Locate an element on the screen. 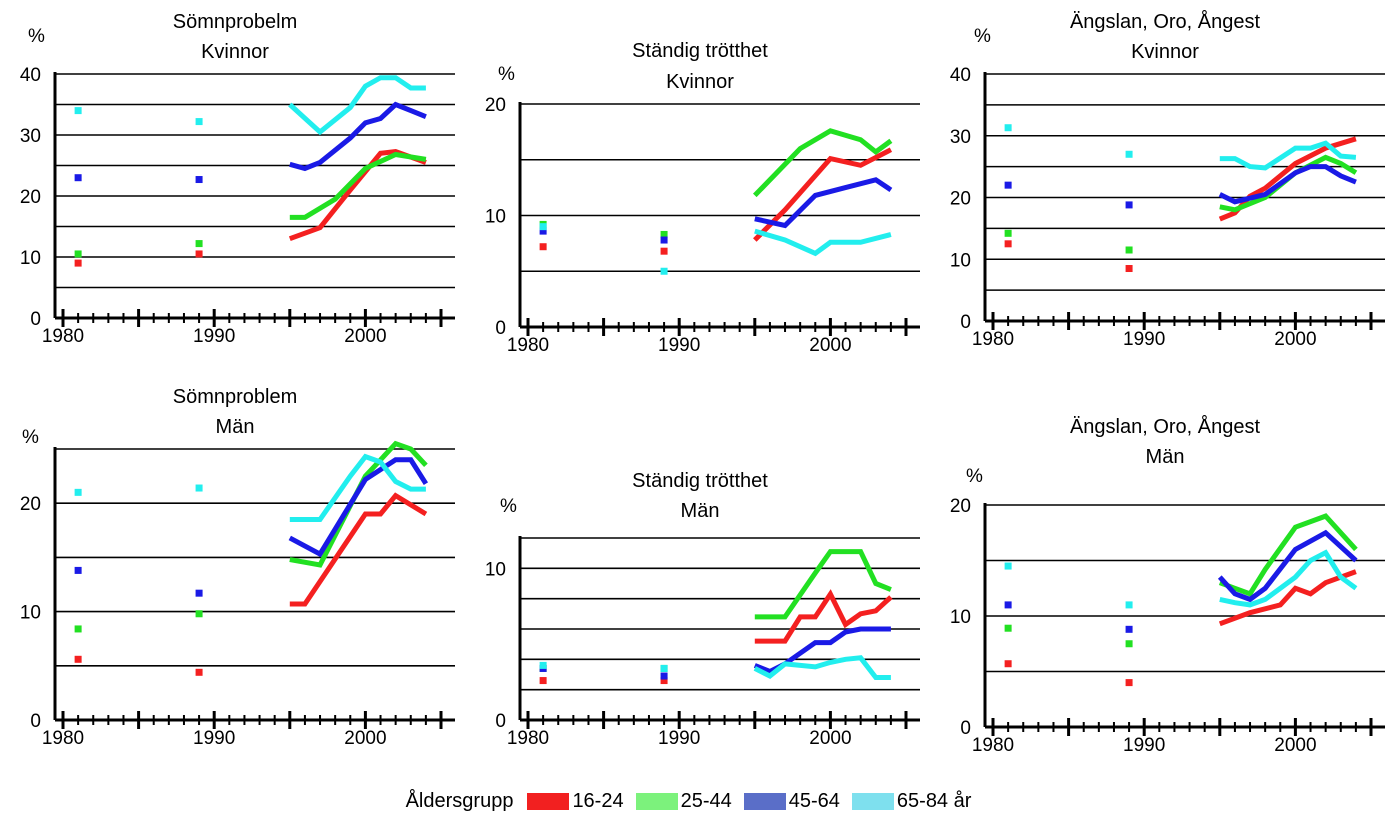  legend-item-25-44: 25-44 is located at coordinates (683, 801).